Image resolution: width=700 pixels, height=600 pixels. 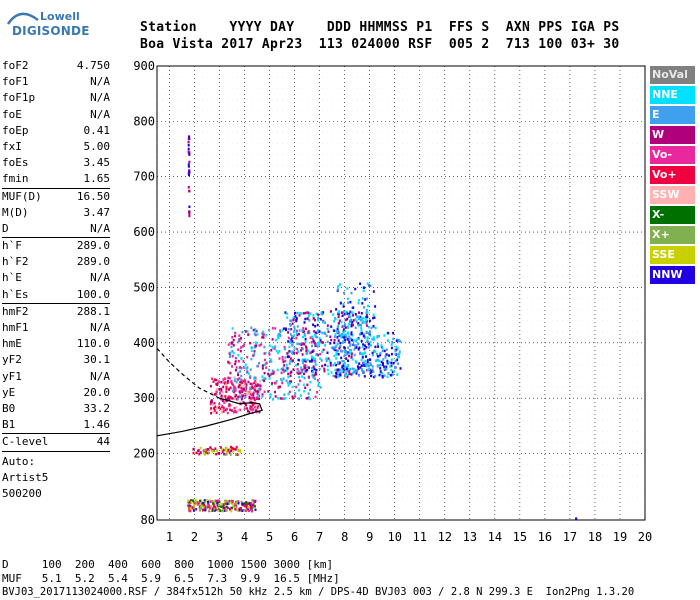 I want to click on param-value: 1.46, so click(x=97, y=425).